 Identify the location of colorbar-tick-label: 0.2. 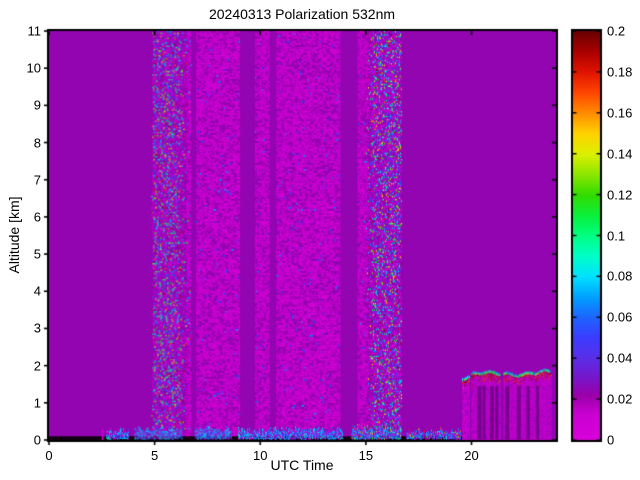
(616, 31).